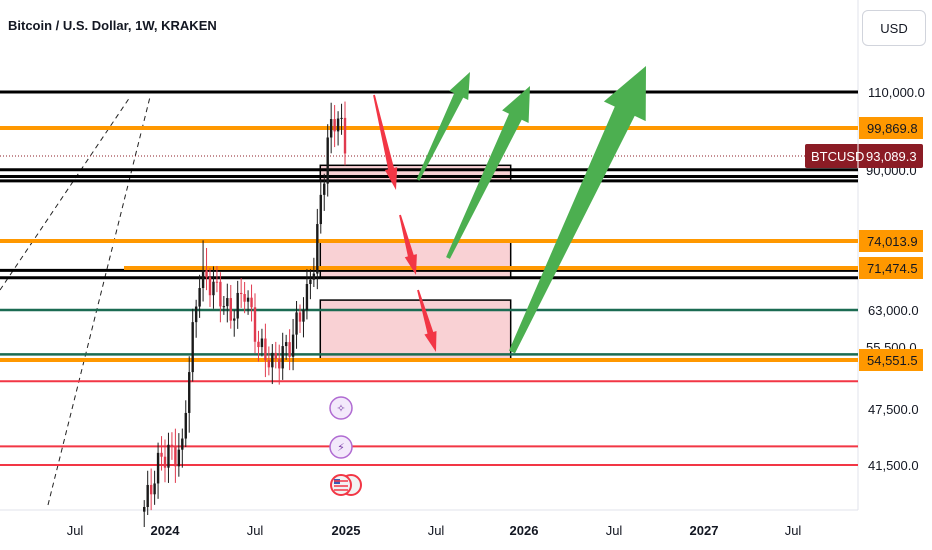  What do you see at coordinates (166, 530) in the screenshot?
I see `x-tick-label: 2024` at bounding box center [166, 530].